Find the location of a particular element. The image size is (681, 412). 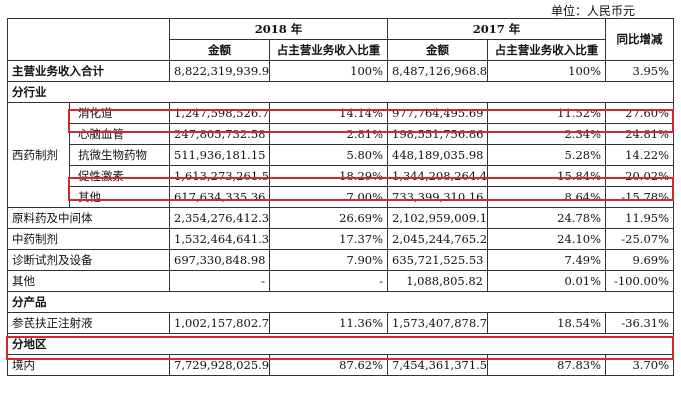

cell-pct2018: 5.80% is located at coordinates (328, 155).